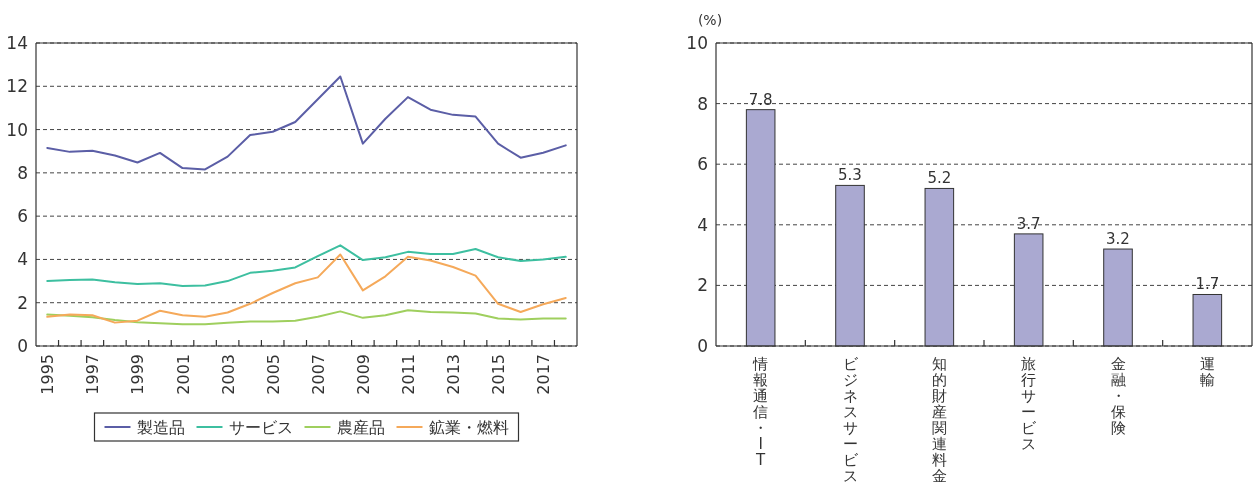 The width and height of the screenshot is (1257, 501). I want to click on data-label: 5.2, so click(939, 178).